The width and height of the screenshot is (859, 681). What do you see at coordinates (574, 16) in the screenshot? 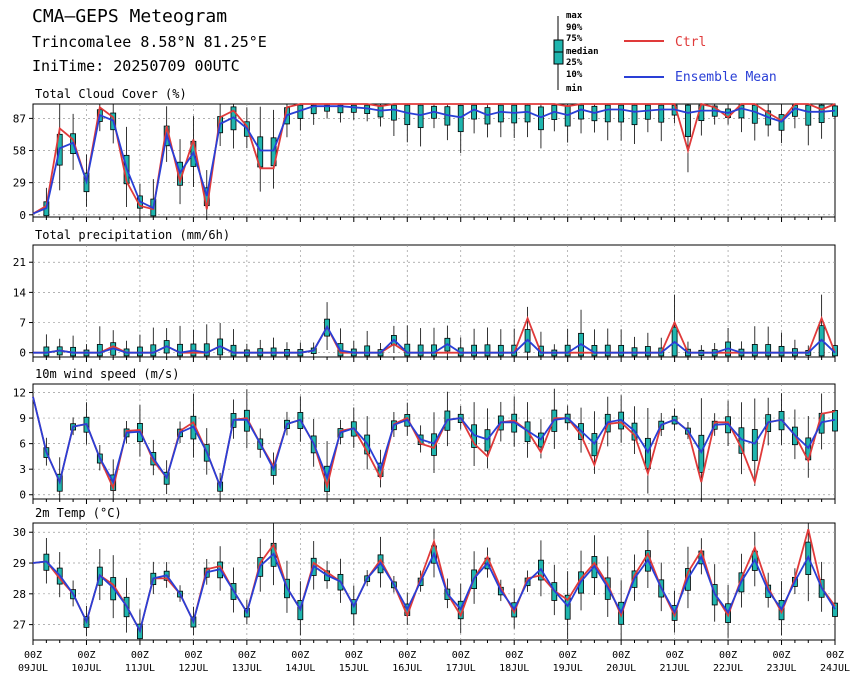
I see `legend-label-0: max` at bounding box center [574, 16].